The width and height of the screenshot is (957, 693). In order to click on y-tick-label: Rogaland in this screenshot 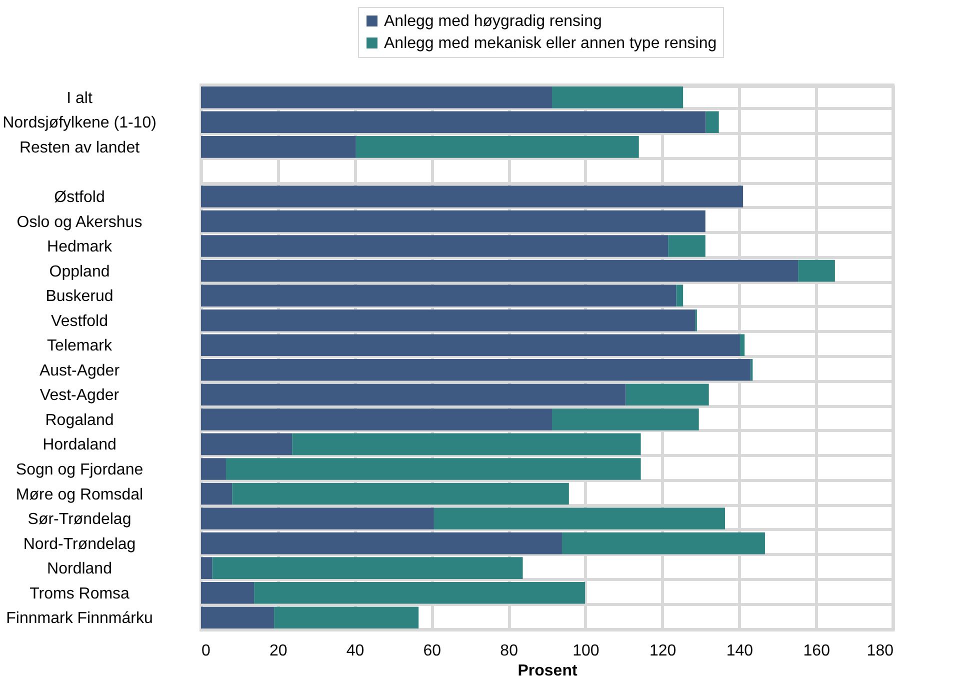, I will do `click(79, 420)`.